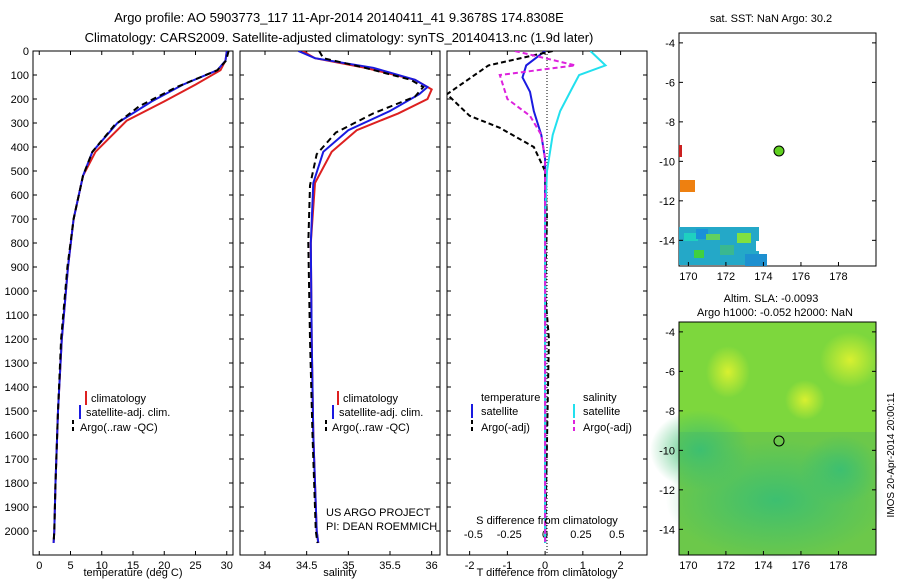 This screenshot has height=580, width=900. What do you see at coordinates (779, 441) in the screenshot?
I see `sla-argo-marker` at bounding box center [779, 441].